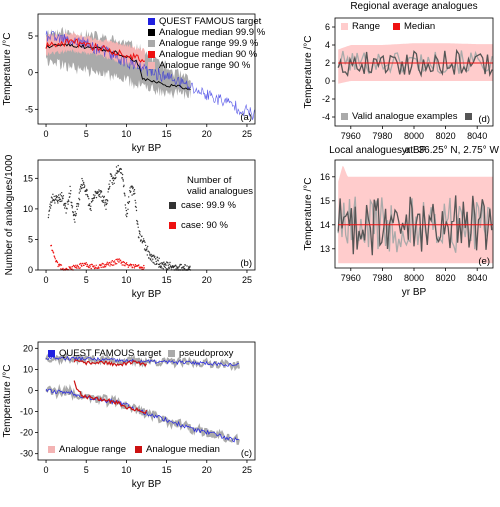 The width and height of the screenshot is (500, 507). What do you see at coordinates (415, 214) in the screenshot?
I see `range-band` at bounding box center [415, 214].